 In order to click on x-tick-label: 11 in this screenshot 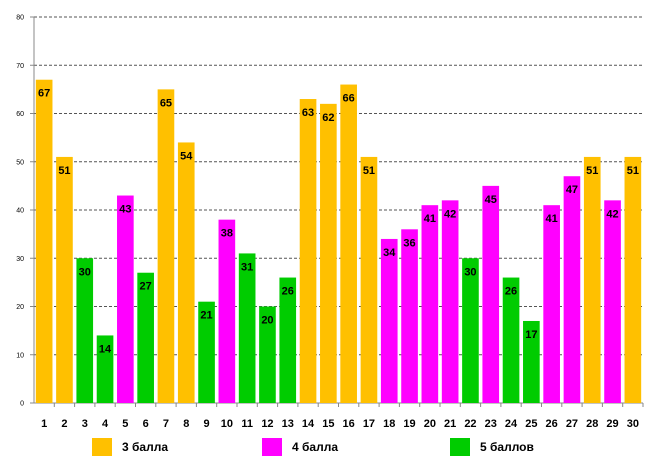, I will do `click(247, 424)`.